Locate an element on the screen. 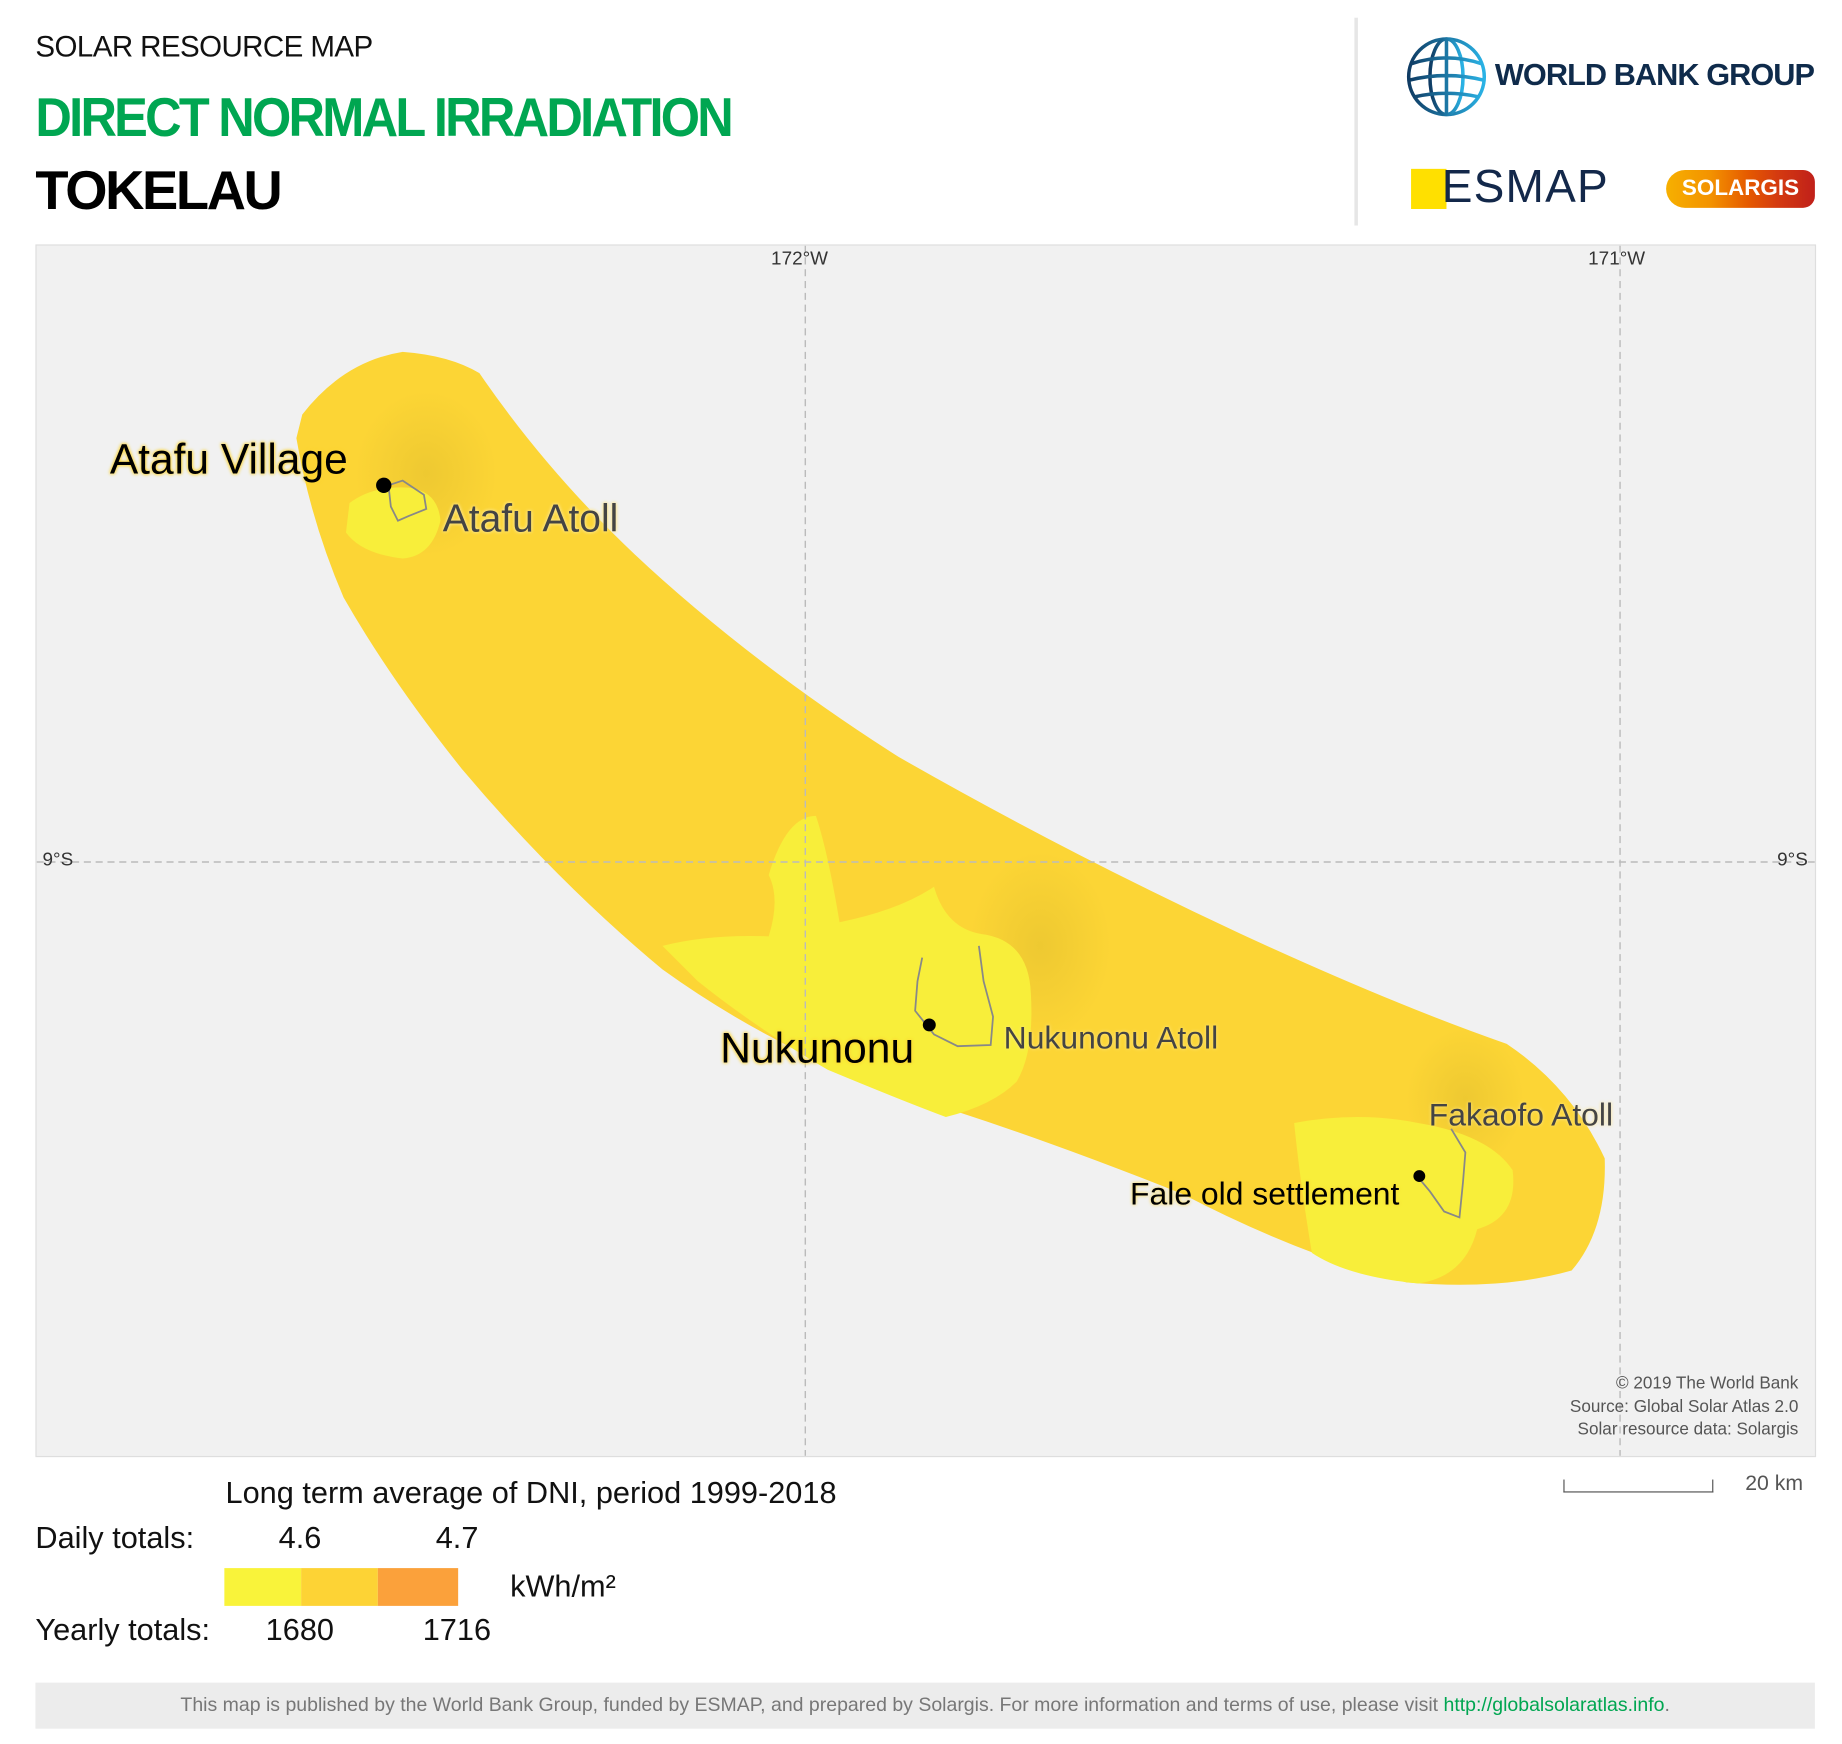  label-atafu-village: Atafu Village is located at coordinates (228, 458).